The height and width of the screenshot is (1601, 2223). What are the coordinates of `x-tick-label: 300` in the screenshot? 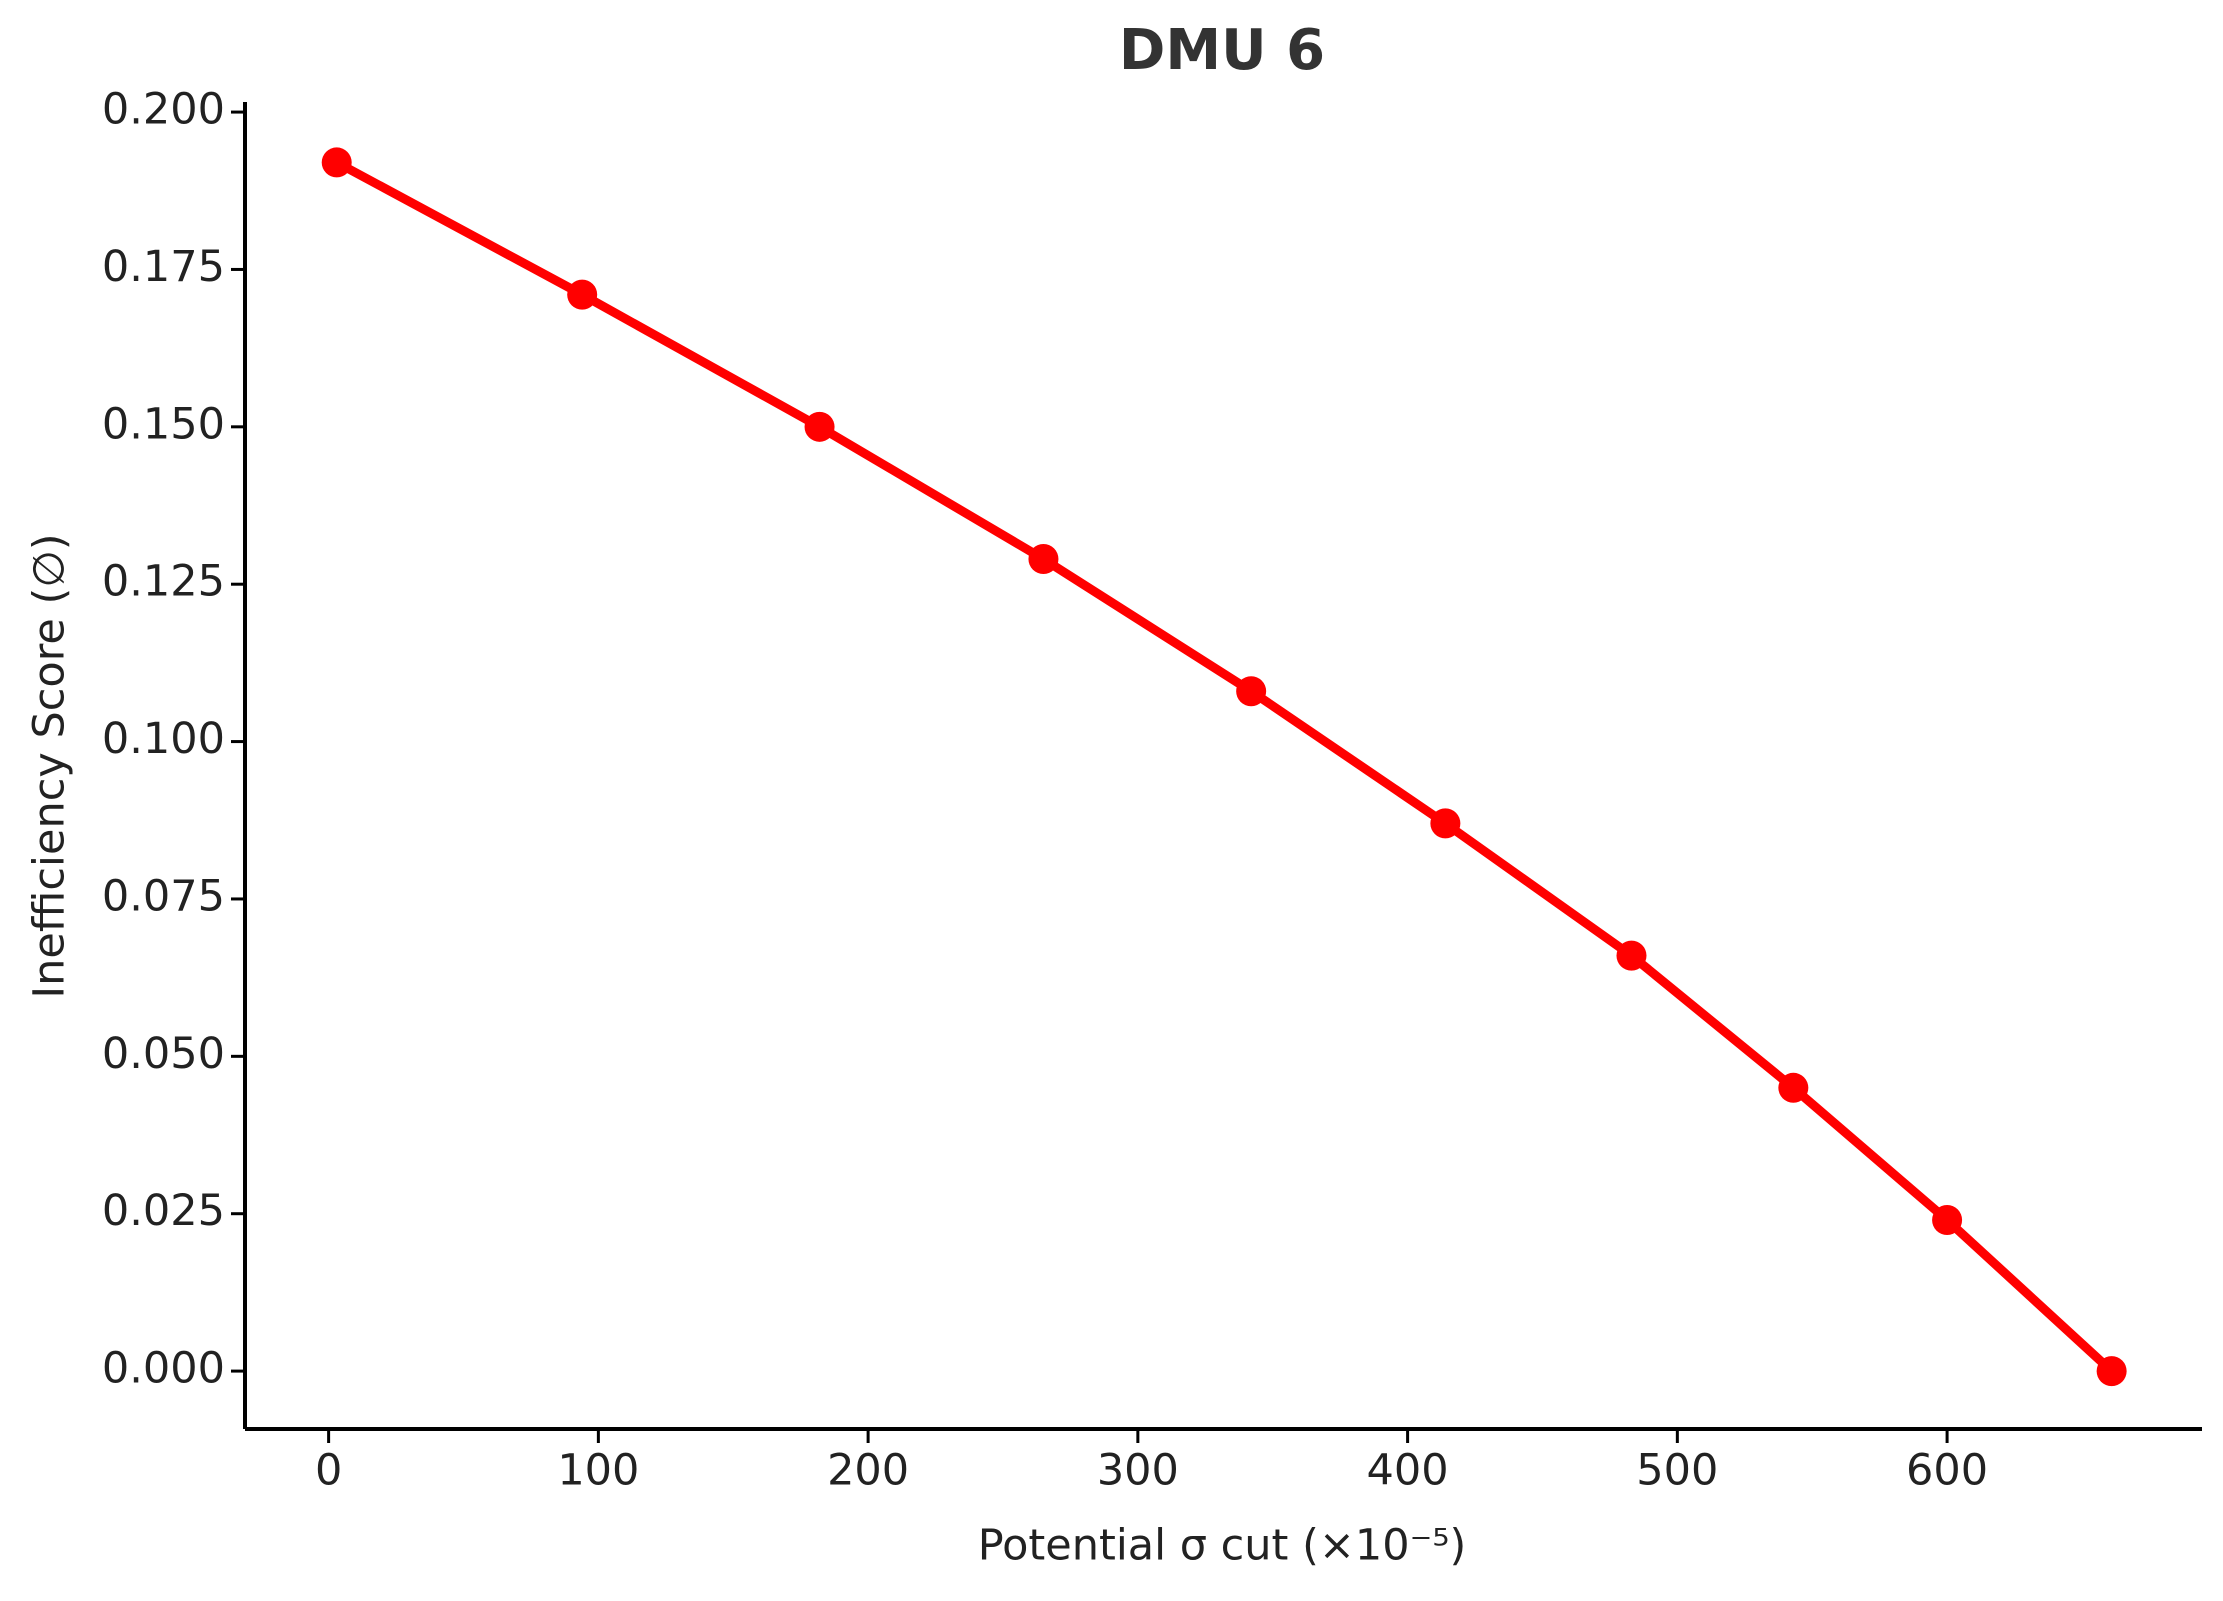 It's located at (1138, 1471).